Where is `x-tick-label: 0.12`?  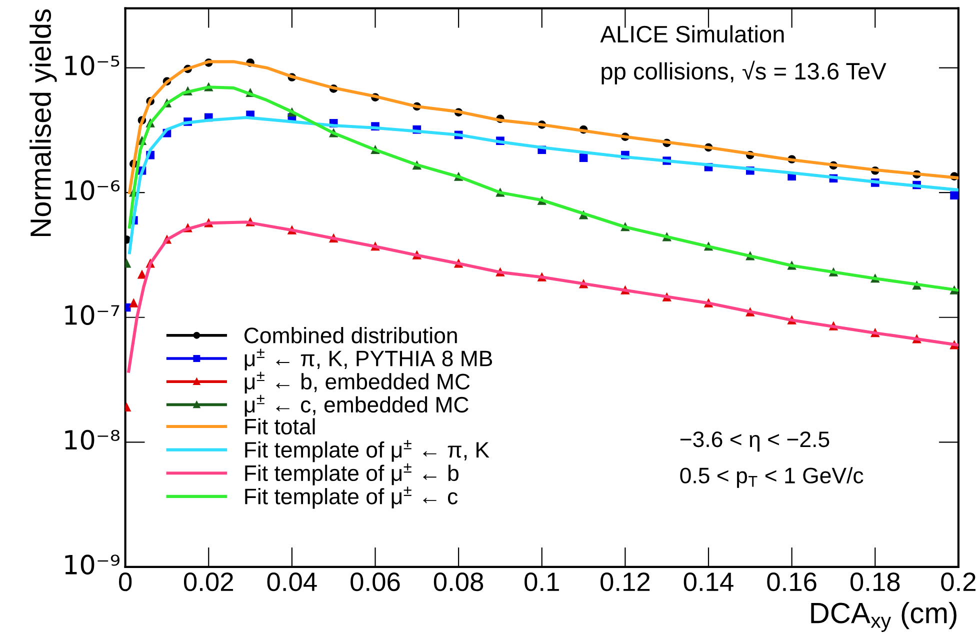
x-tick-label: 0.12 is located at coordinates (625, 582).